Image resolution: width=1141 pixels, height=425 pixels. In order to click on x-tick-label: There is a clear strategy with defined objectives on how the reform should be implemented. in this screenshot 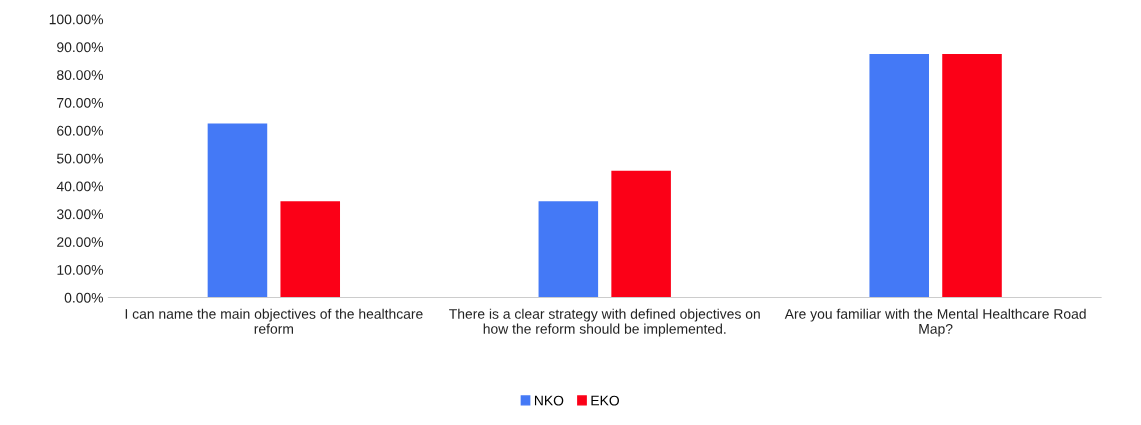, I will do `click(604, 322)`.